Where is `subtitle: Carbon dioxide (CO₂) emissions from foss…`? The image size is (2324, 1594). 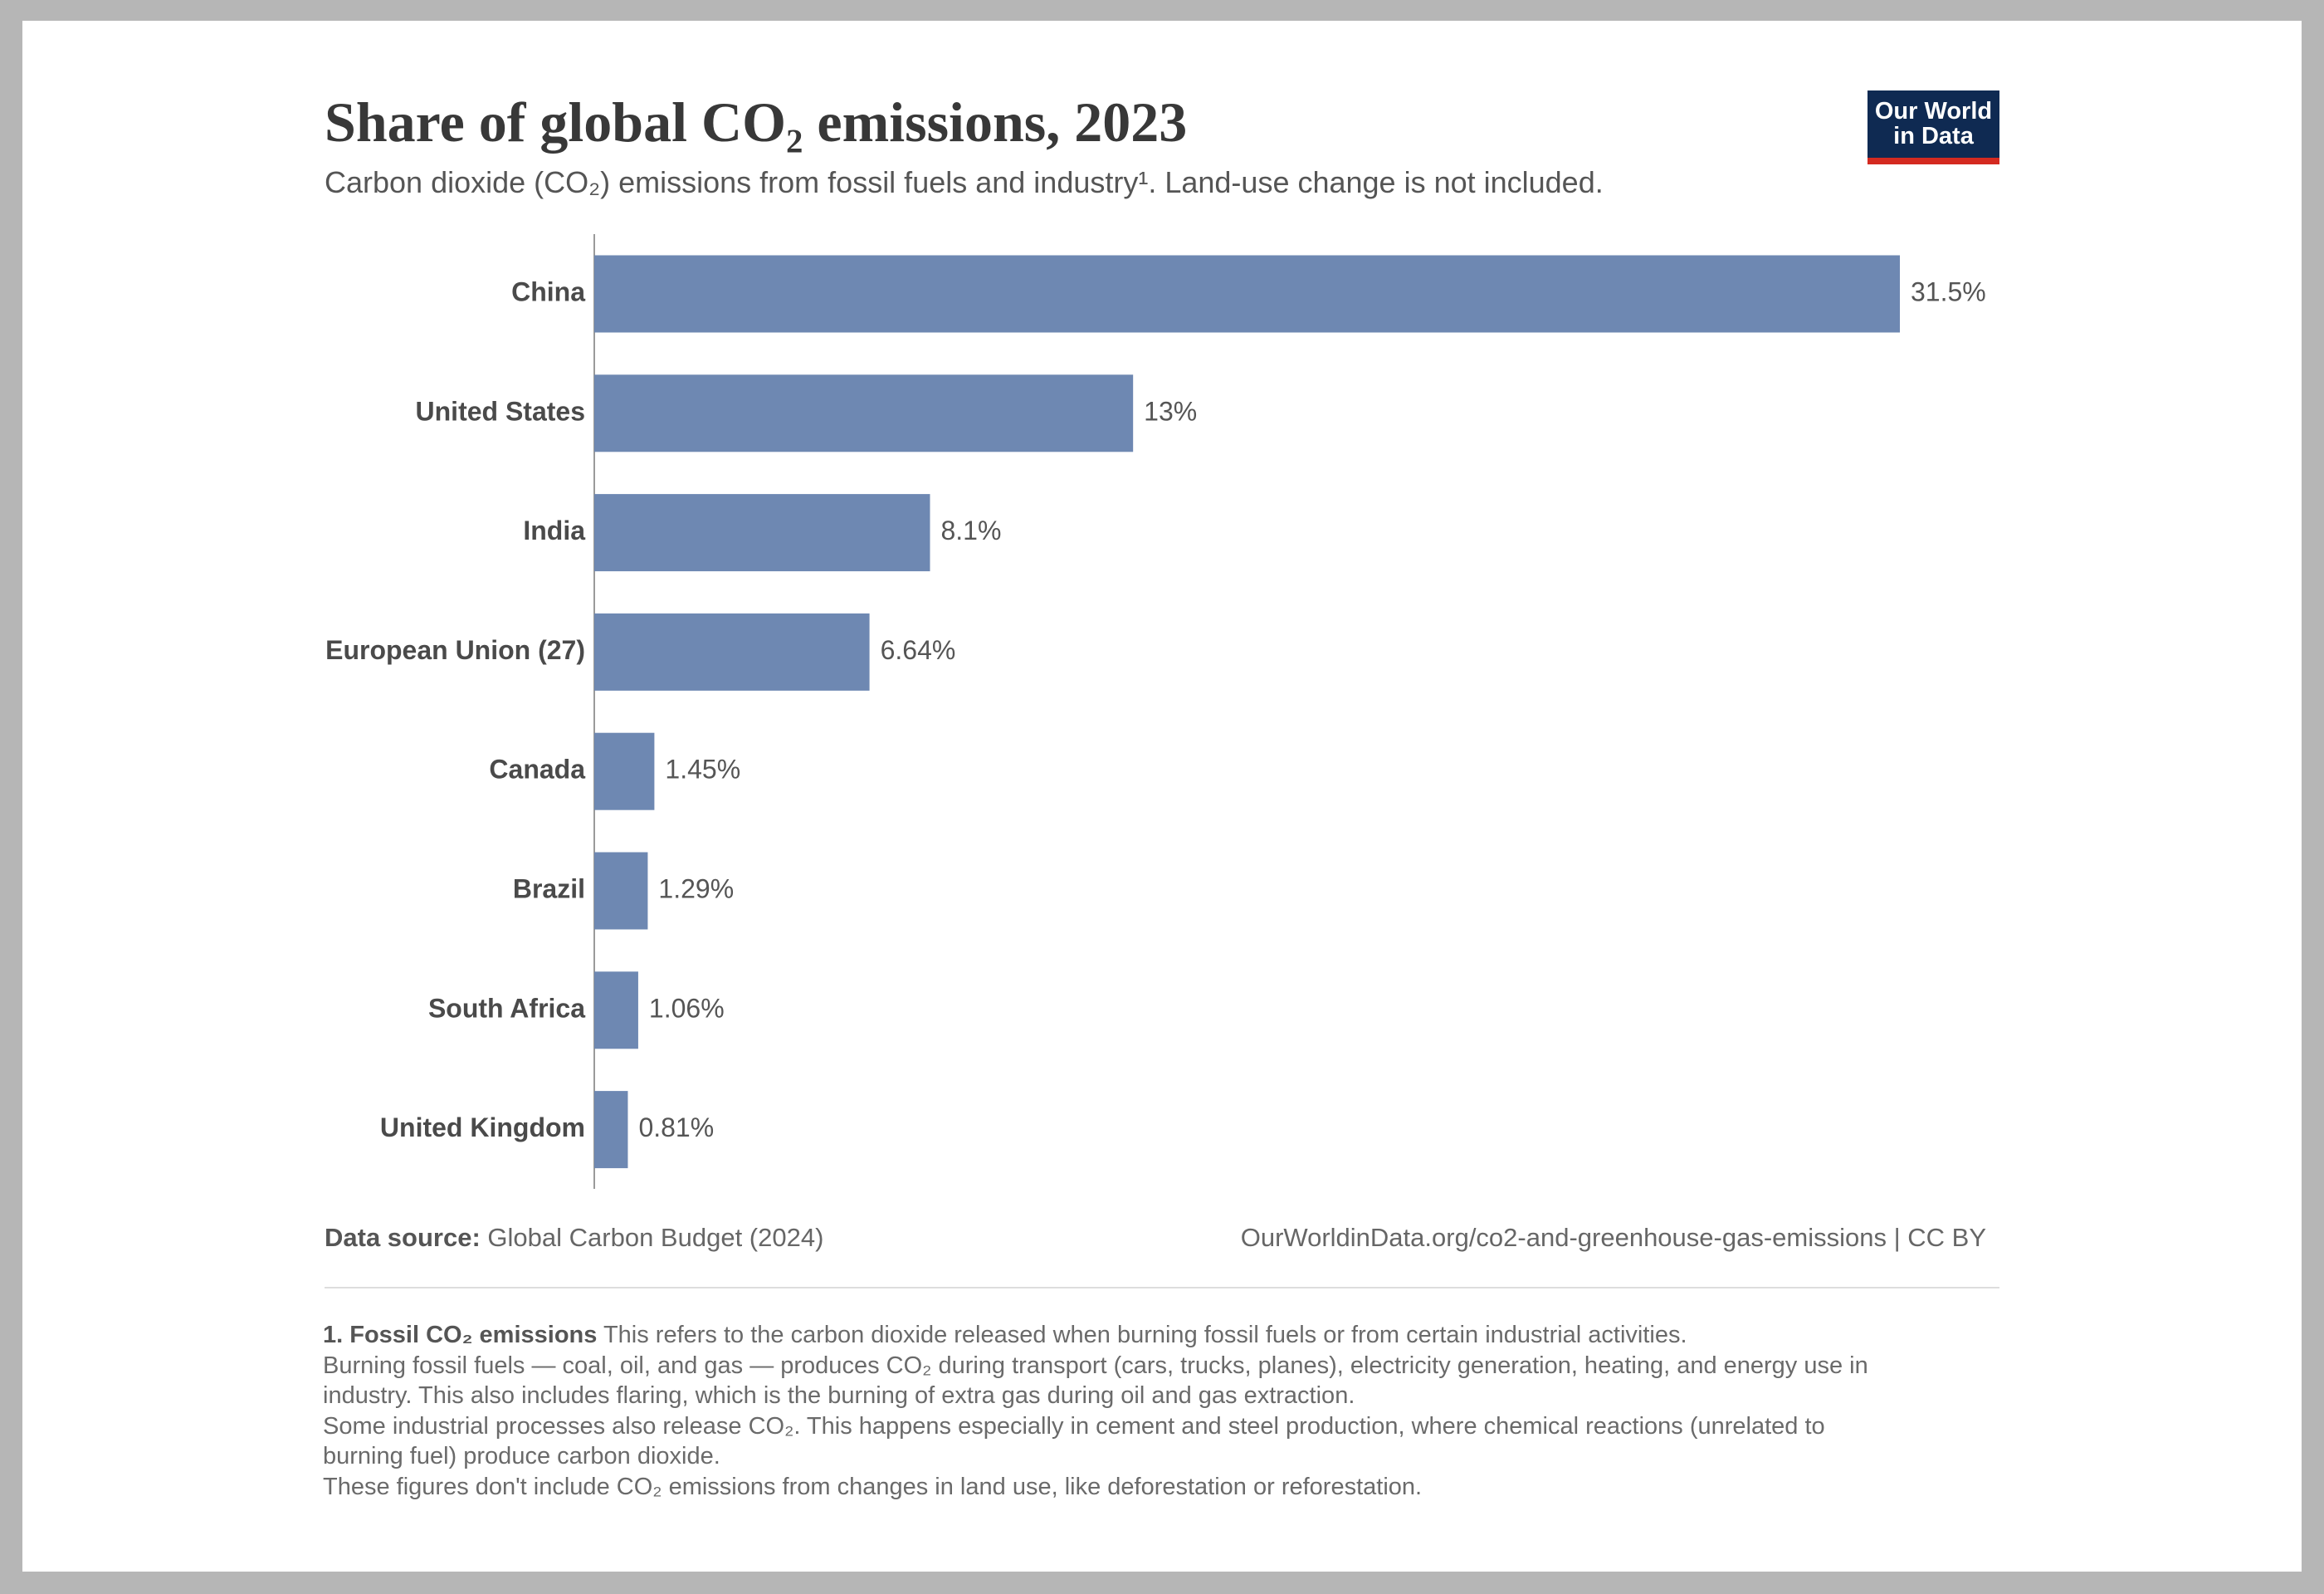 subtitle: Carbon dioxide (CO₂) emissions from foss… is located at coordinates (964, 182).